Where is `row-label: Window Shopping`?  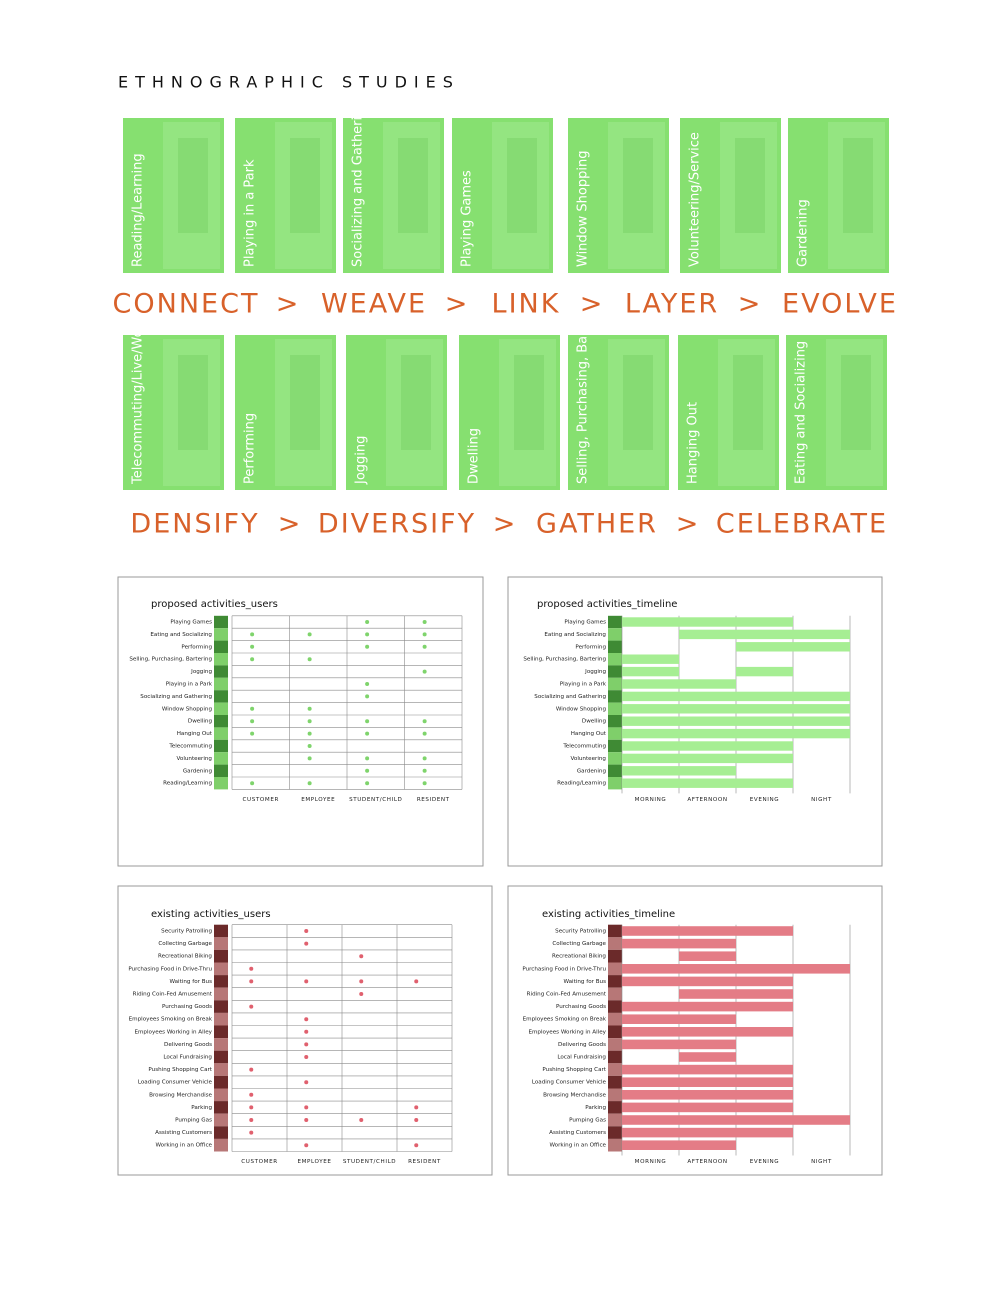
row-label: Window Shopping is located at coordinates (187, 709).